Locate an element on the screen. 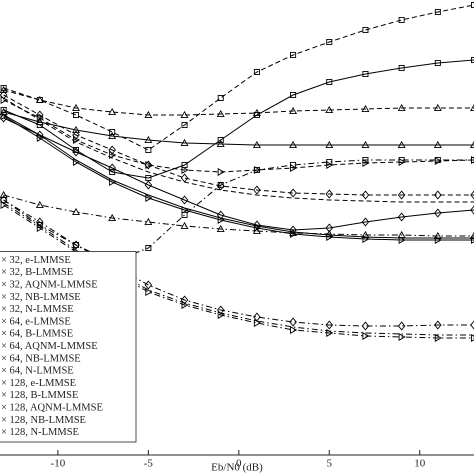 The width and height of the screenshot is (474, 474). x-tick-label: 5 is located at coordinates (330, 464).